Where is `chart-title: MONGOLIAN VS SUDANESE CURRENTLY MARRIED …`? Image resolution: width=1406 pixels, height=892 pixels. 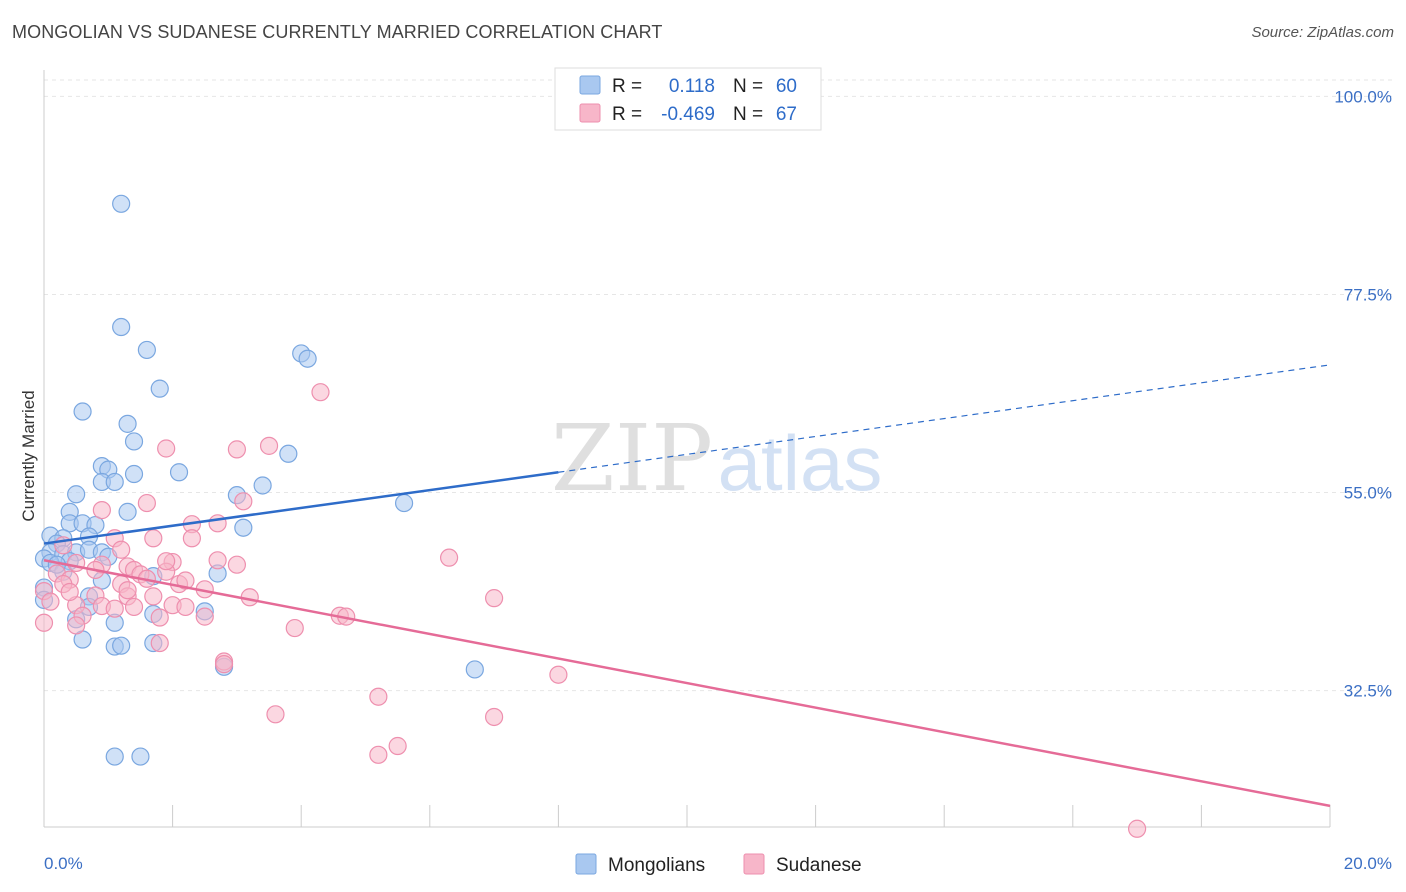
chart-title: MONGOLIAN VS SUDANESE CURRENTLY MARRIED … is located at coordinates (337, 32).